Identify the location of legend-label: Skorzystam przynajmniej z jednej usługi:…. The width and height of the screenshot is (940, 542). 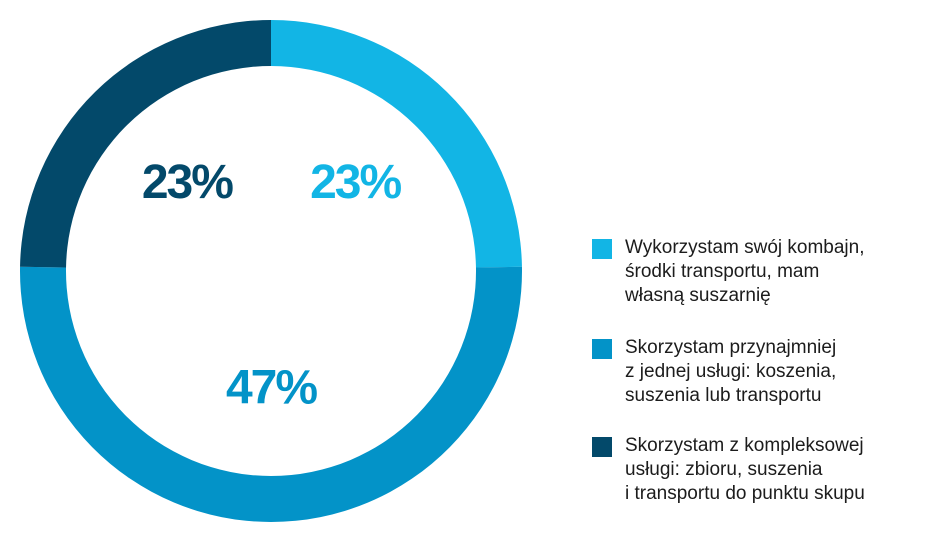
(731, 371).